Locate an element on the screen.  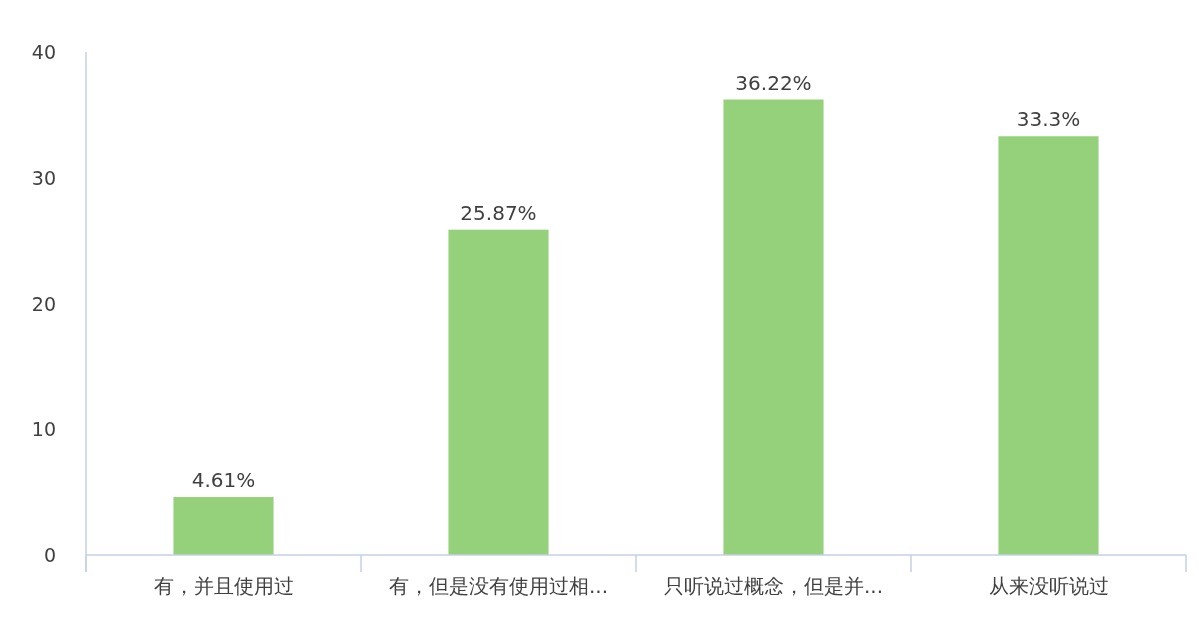
y-tick-label: 20 is located at coordinates (43, 303).